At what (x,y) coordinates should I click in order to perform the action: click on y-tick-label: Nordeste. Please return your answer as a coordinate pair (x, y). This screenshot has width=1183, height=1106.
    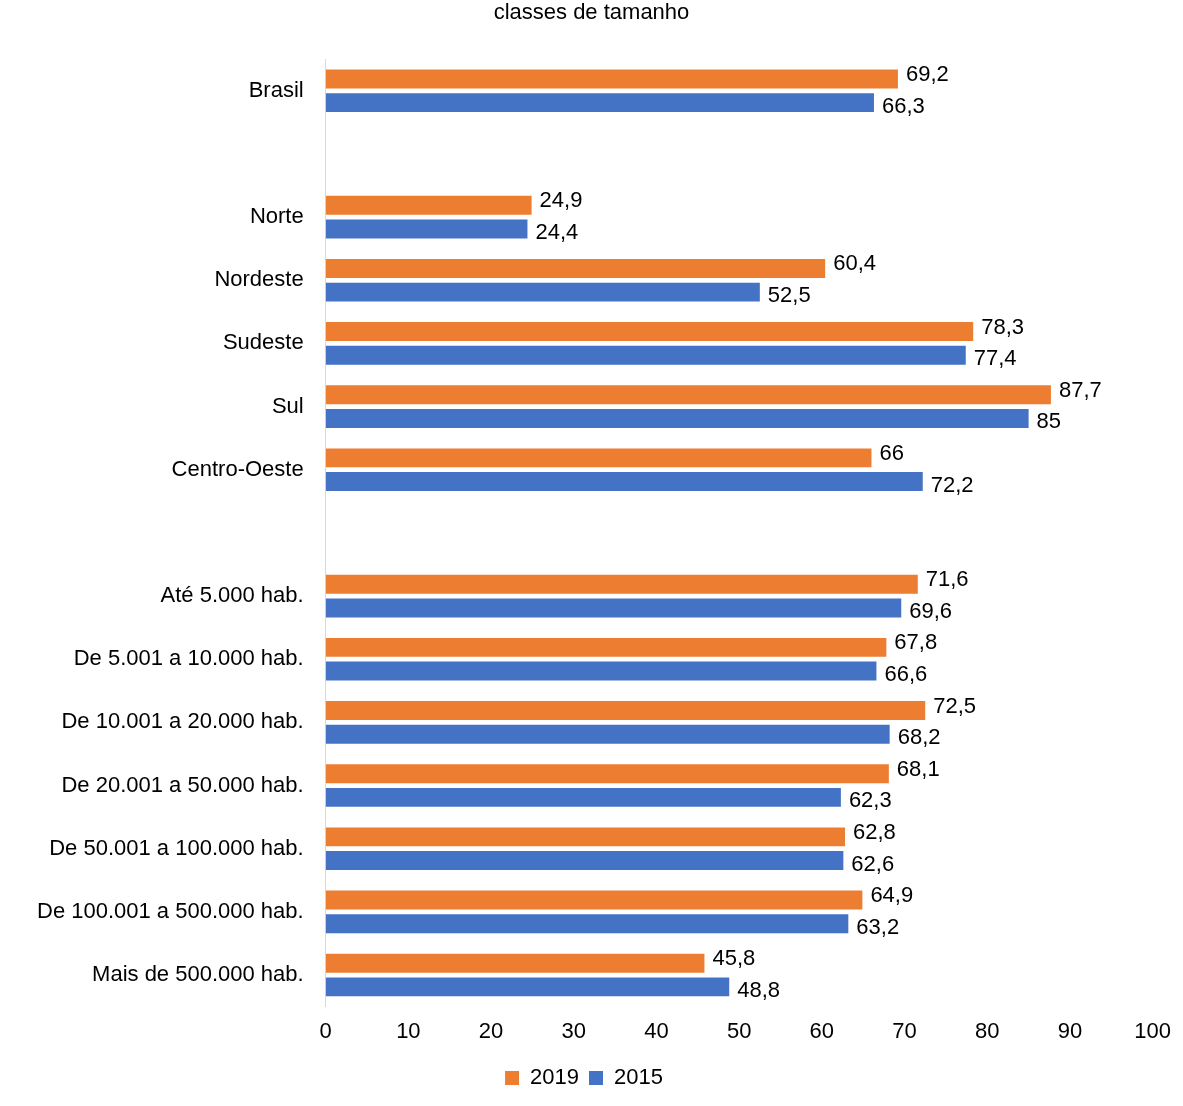
    Looking at the image, I should click on (259, 279).